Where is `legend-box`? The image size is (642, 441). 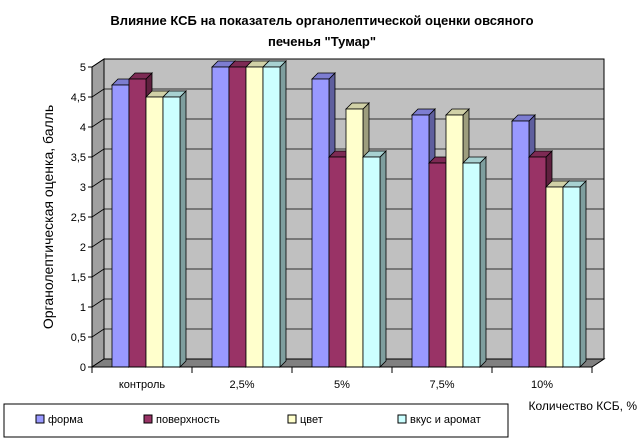
legend-box is located at coordinates (256, 420).